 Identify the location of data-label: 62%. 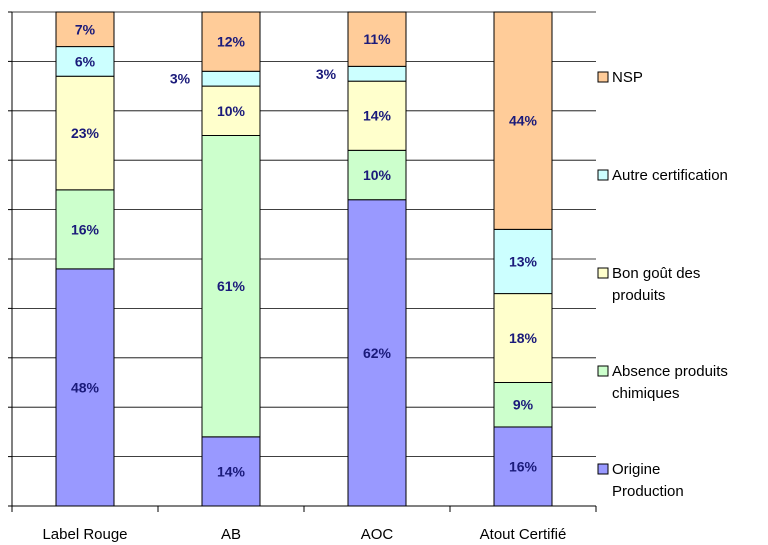
(377, 353).